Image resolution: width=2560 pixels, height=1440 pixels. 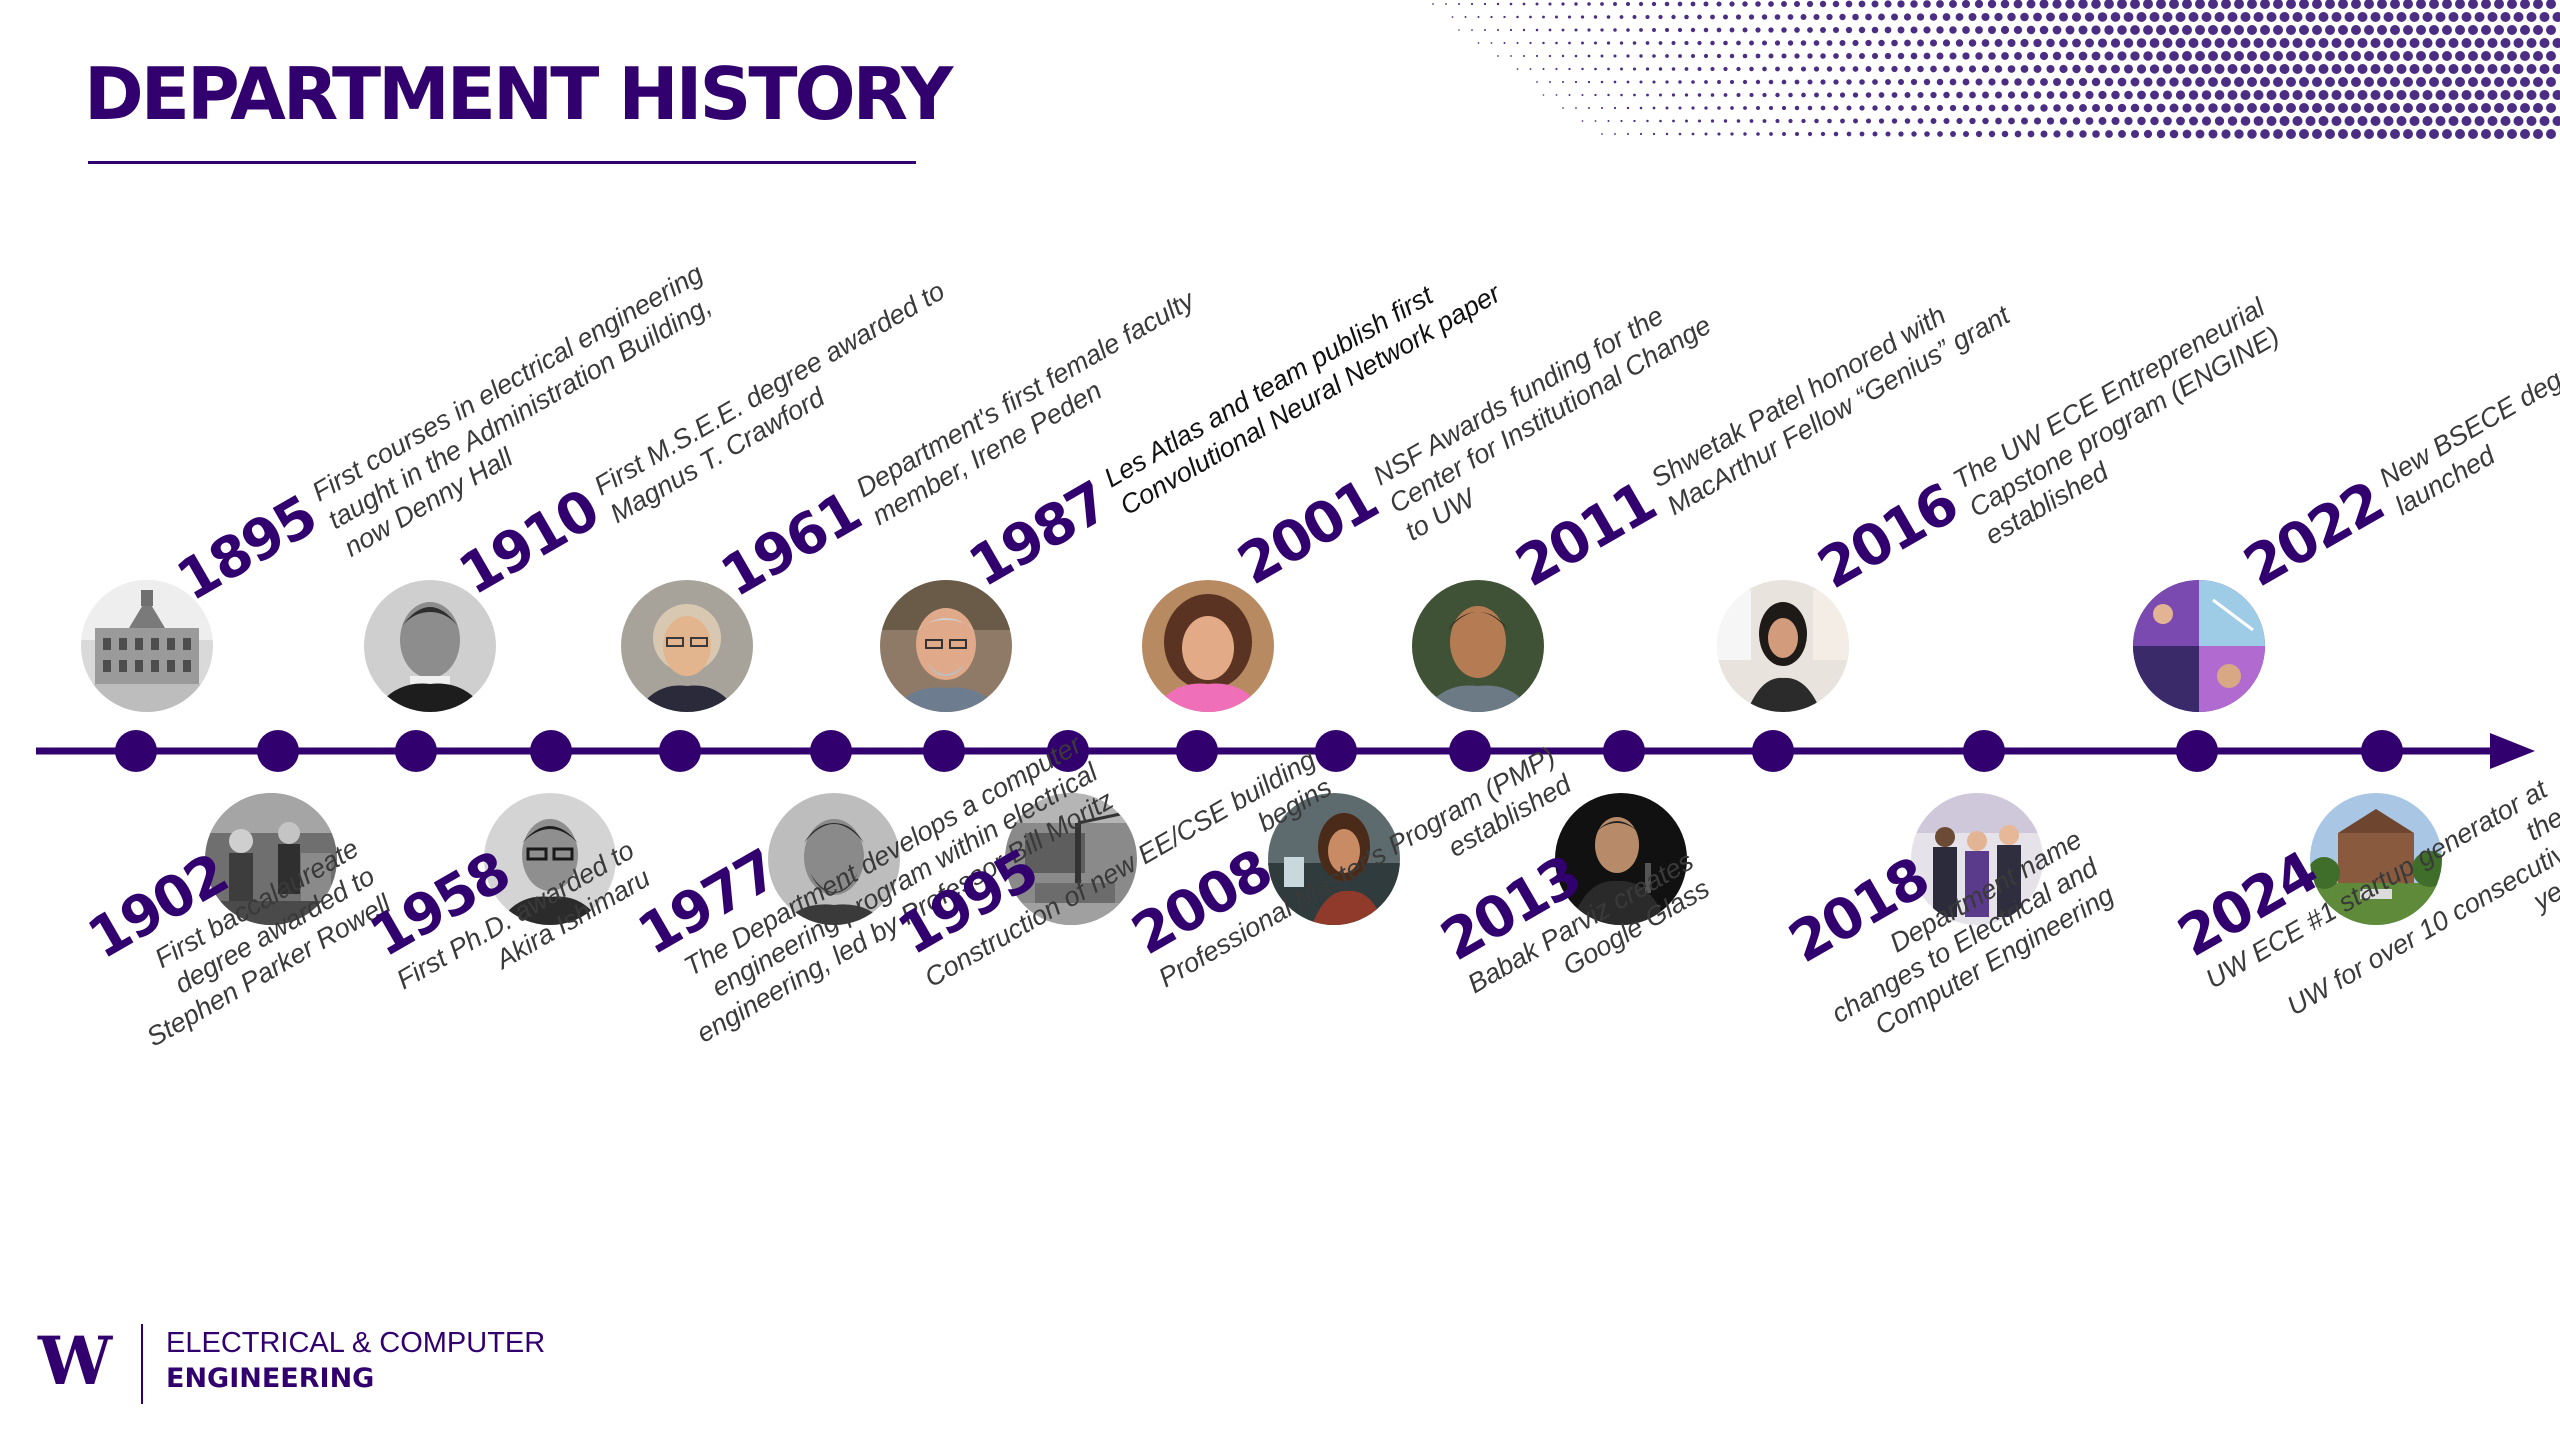 I want to click on dot-pattern-decoration, so click(x=1996, y=69).